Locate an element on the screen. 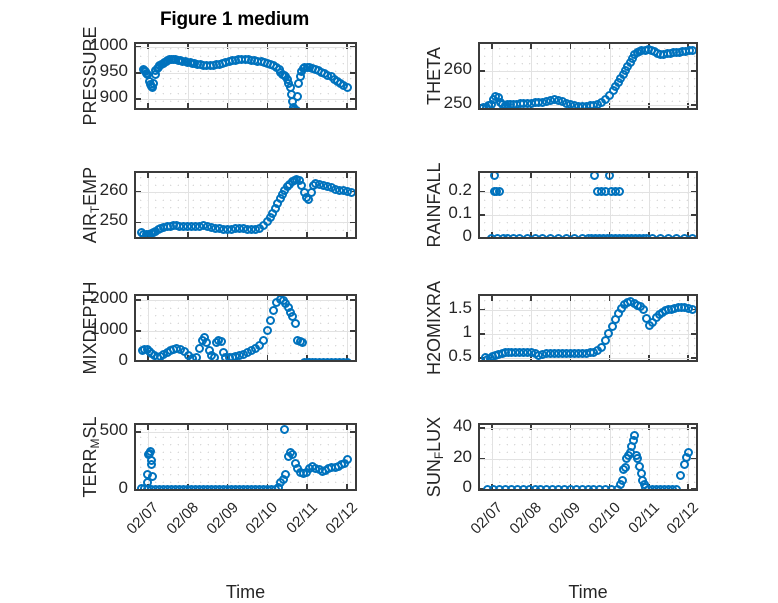  x-tick-label: 02/07 is located at coordinates (142, 518).